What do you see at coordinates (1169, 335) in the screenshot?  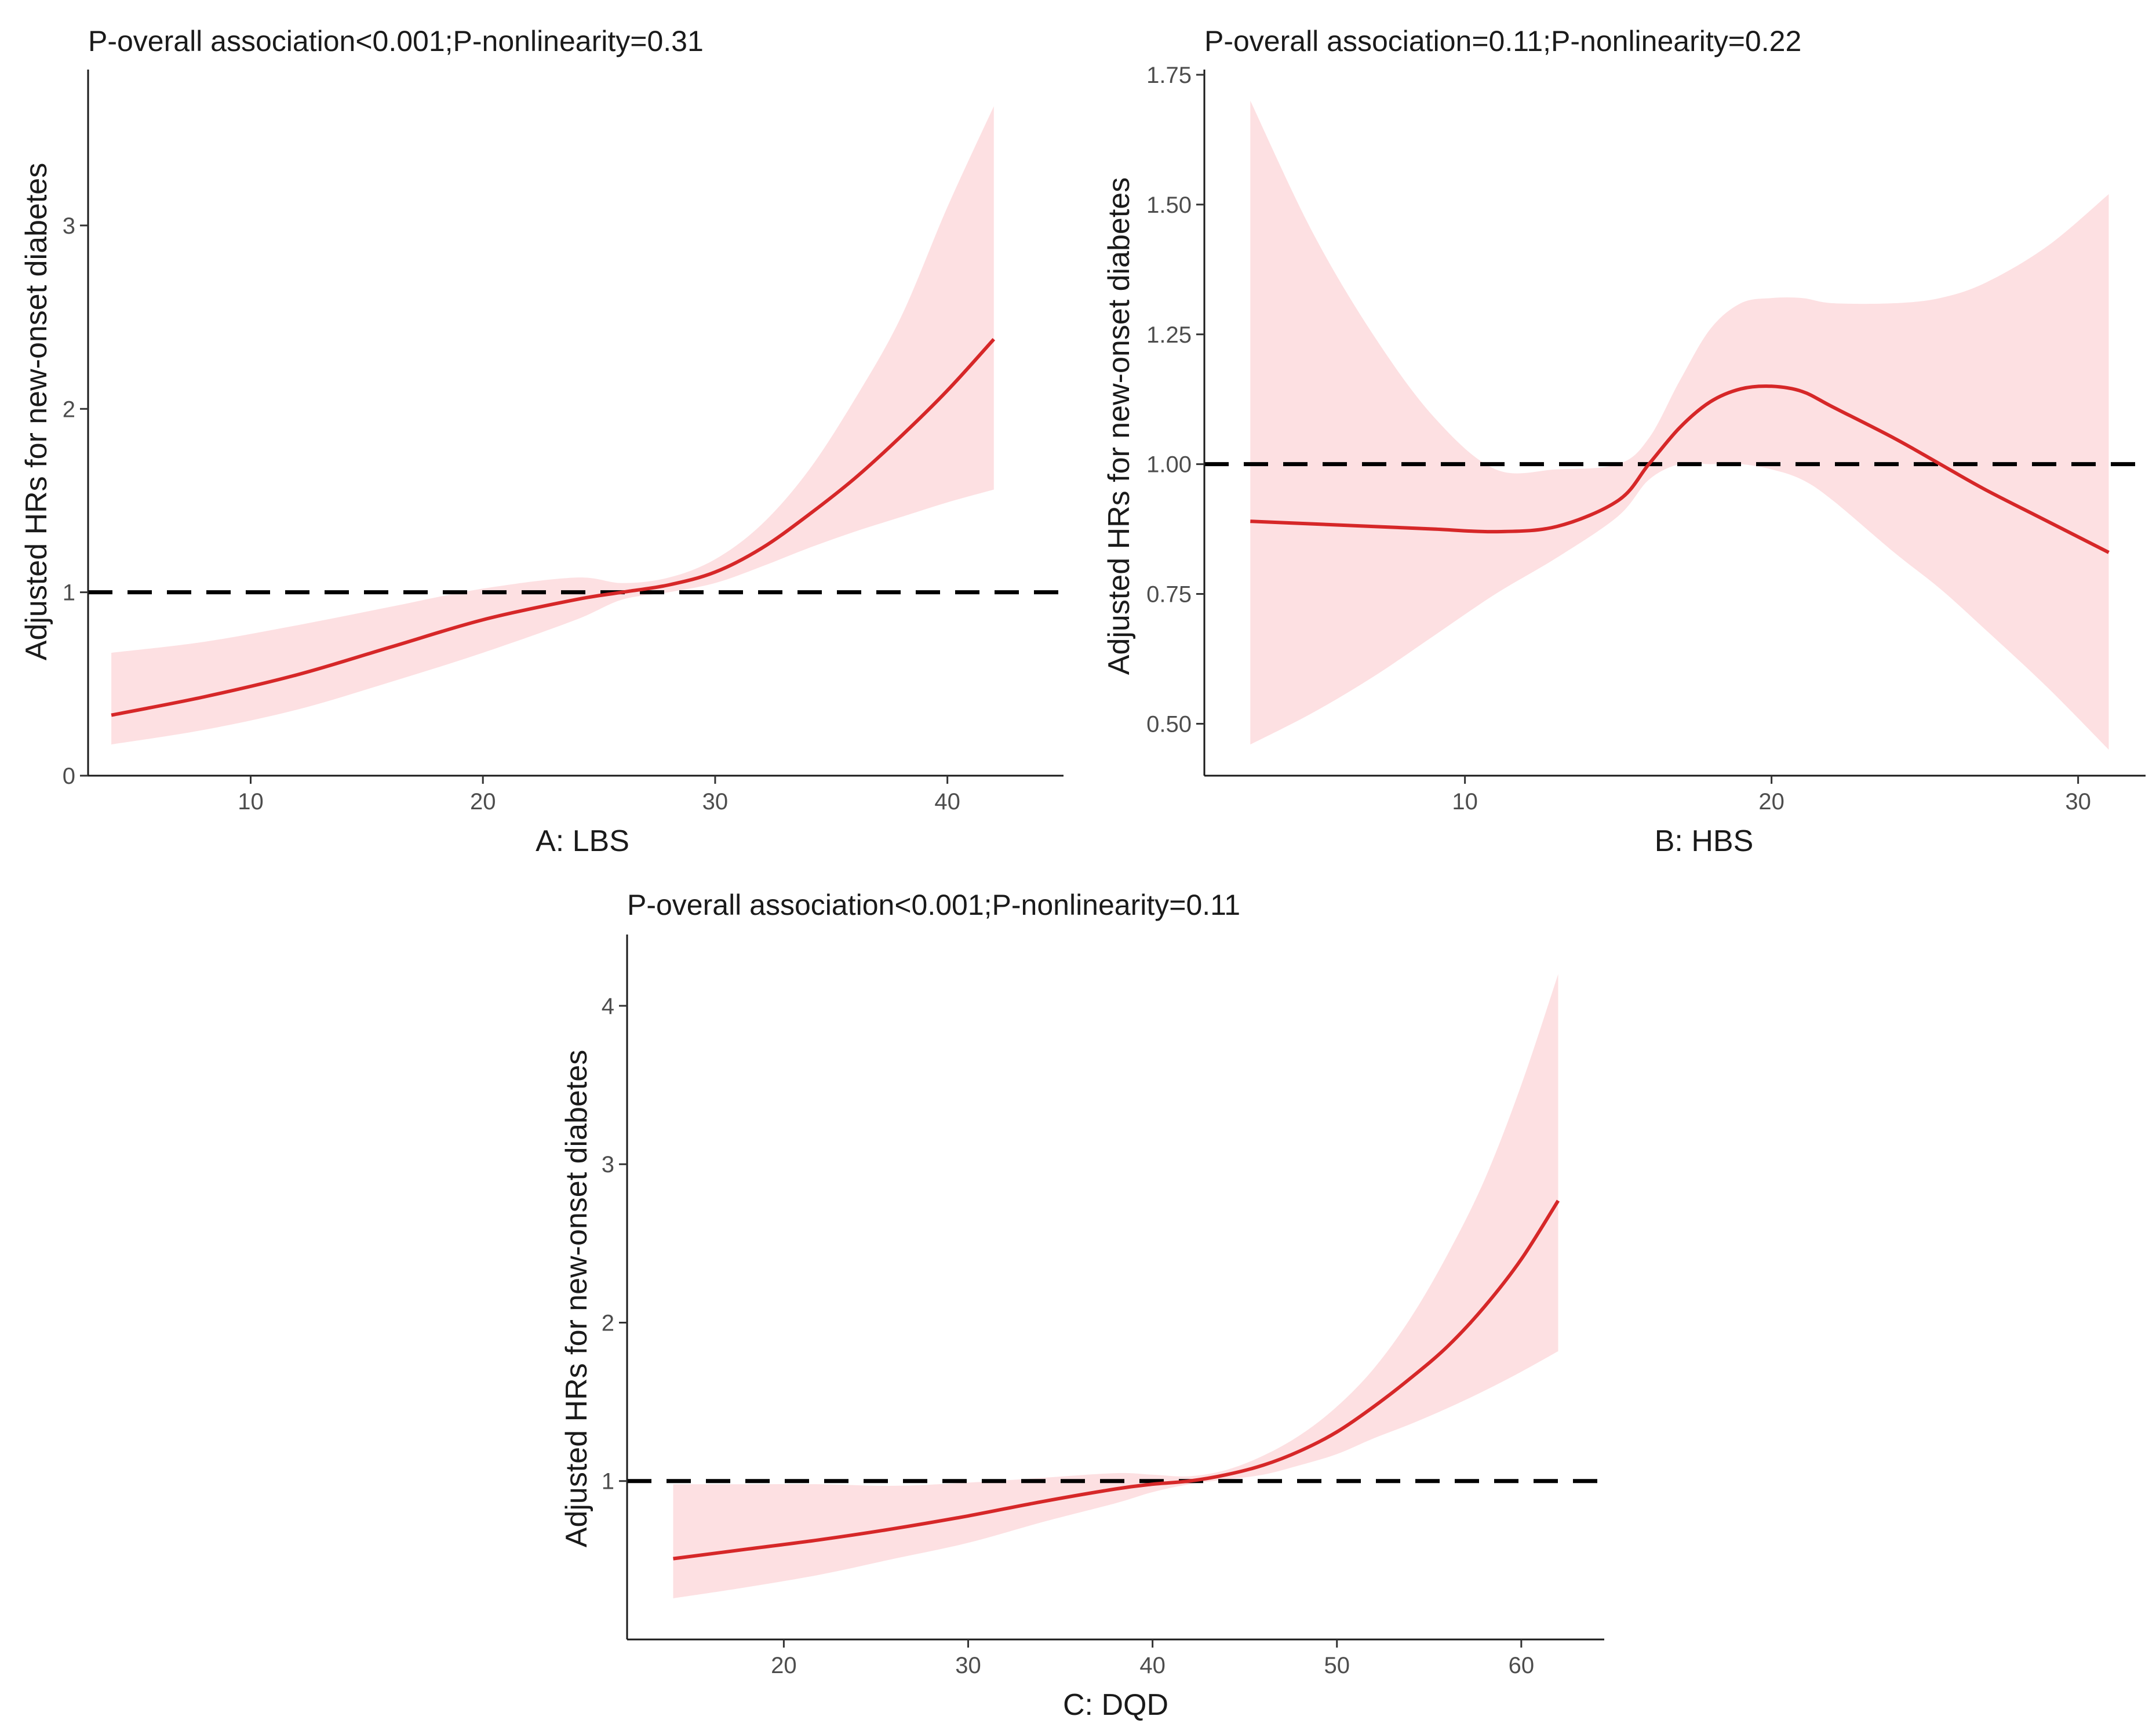 I see `panel-b-y-tick-label: 1.25` at bounding box center [1169, 335].